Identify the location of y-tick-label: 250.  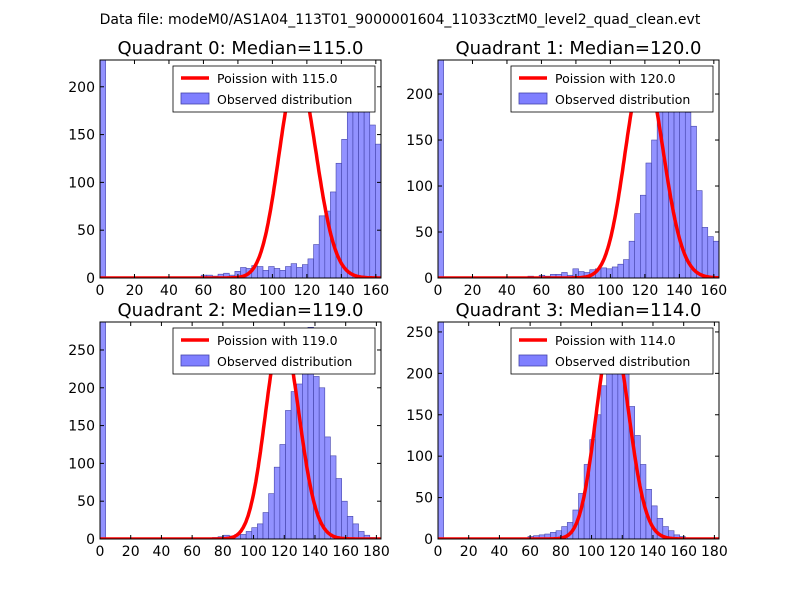
(81, 351).